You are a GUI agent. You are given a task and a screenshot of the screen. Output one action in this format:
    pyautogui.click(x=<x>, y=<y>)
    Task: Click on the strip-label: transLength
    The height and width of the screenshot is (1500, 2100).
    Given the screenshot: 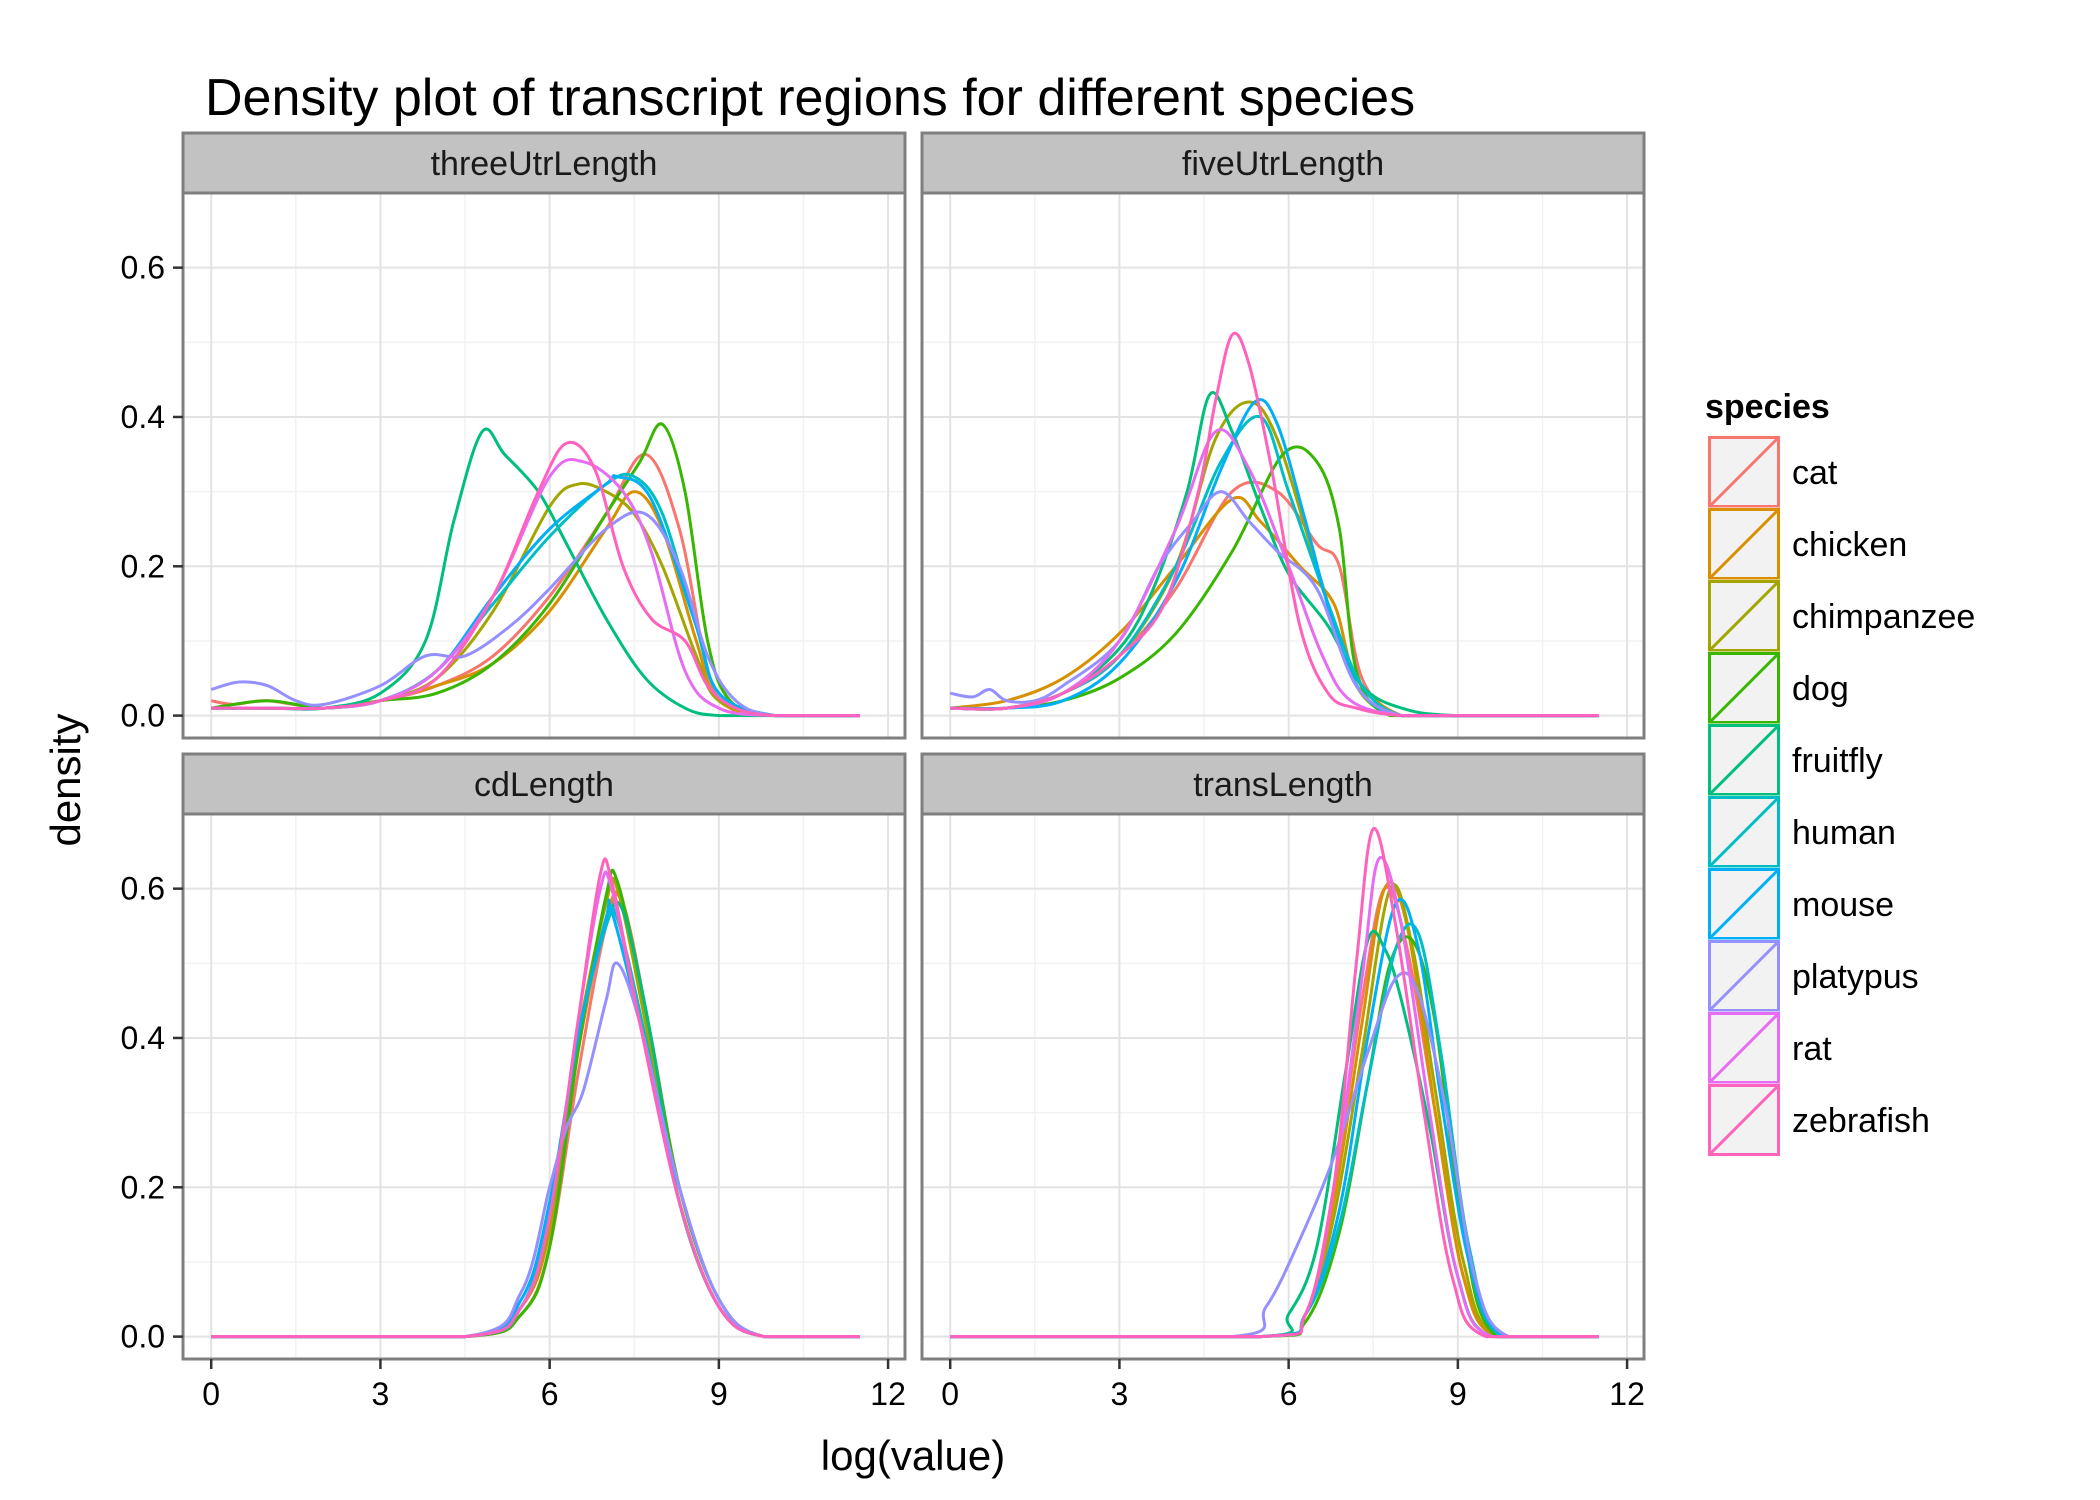 What is the action you would take?
    pyautogui.click(x=1283, y=785)
    